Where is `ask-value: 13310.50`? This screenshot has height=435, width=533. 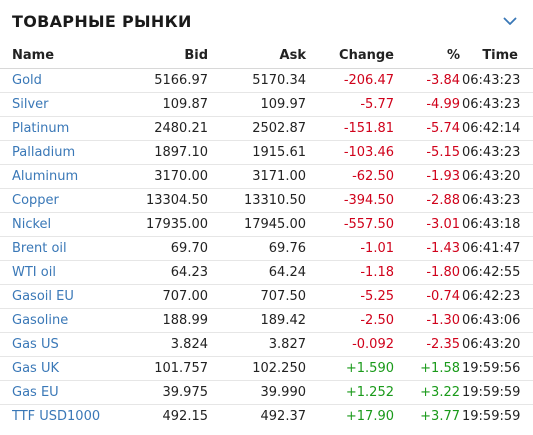 ask-value: 13310.50 is located at coordinates (261, 200).